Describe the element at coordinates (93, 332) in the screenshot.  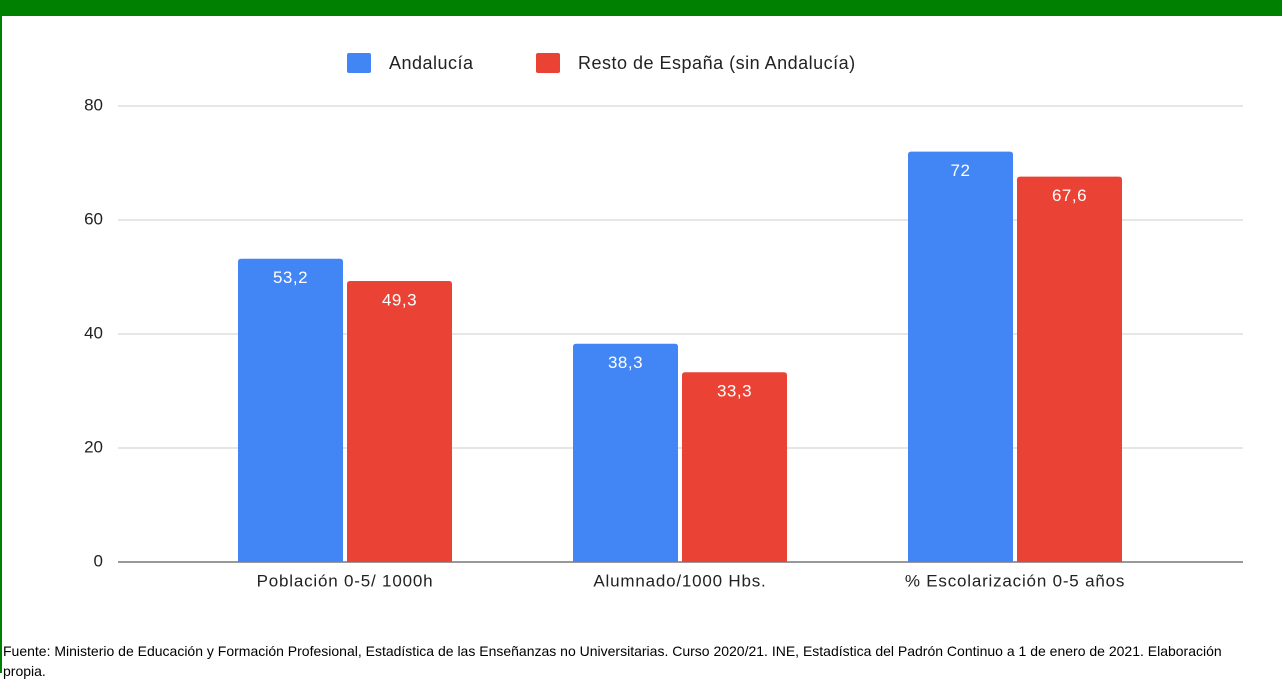
I see `y-tick-label: 40` at that location.